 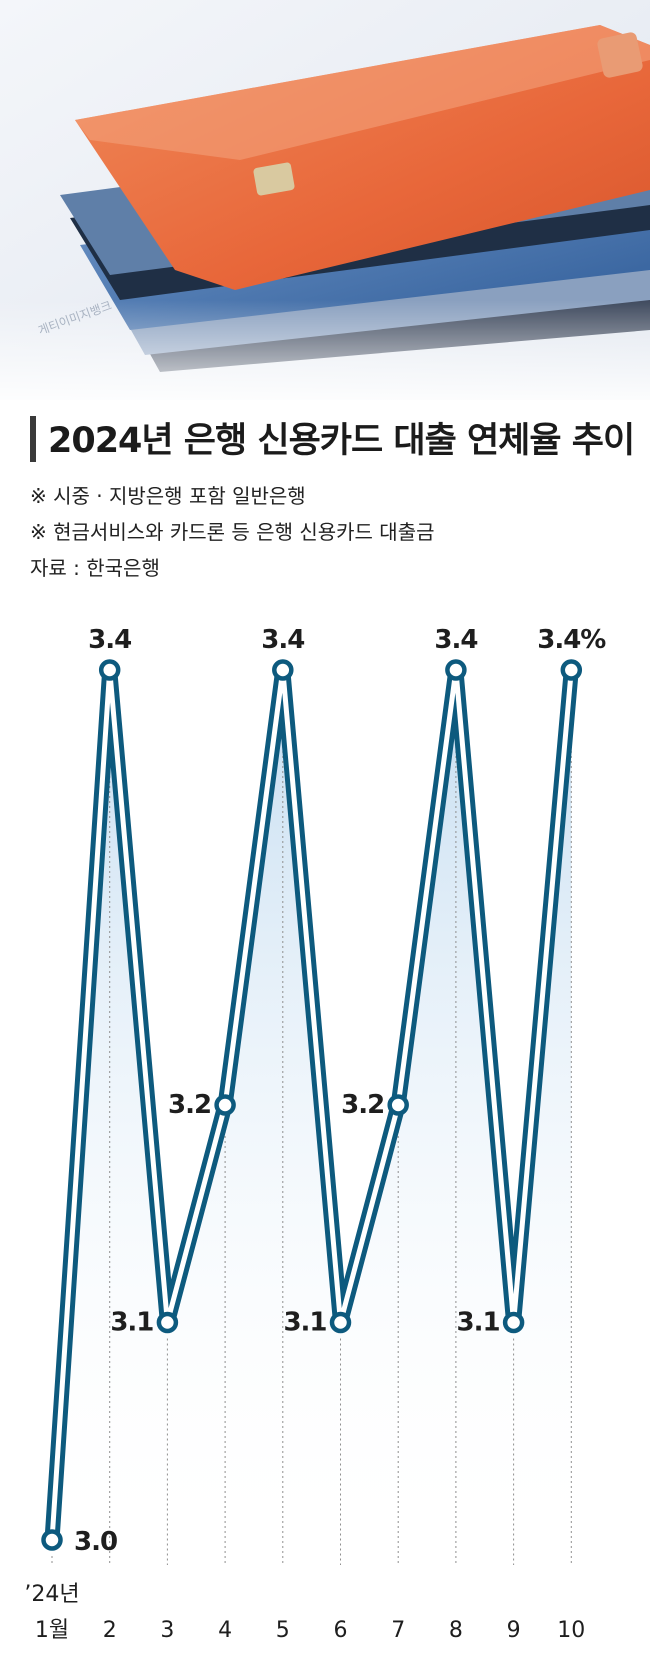 I want to click on data-label-5: 3.4, so click(x=282, y=640).